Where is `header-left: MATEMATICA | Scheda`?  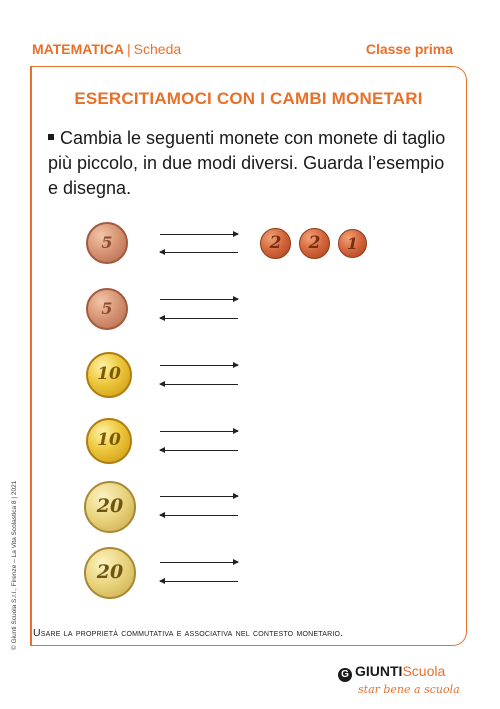 header-left: MATEMATICA | Scheda is located at coordinates (106, 49).